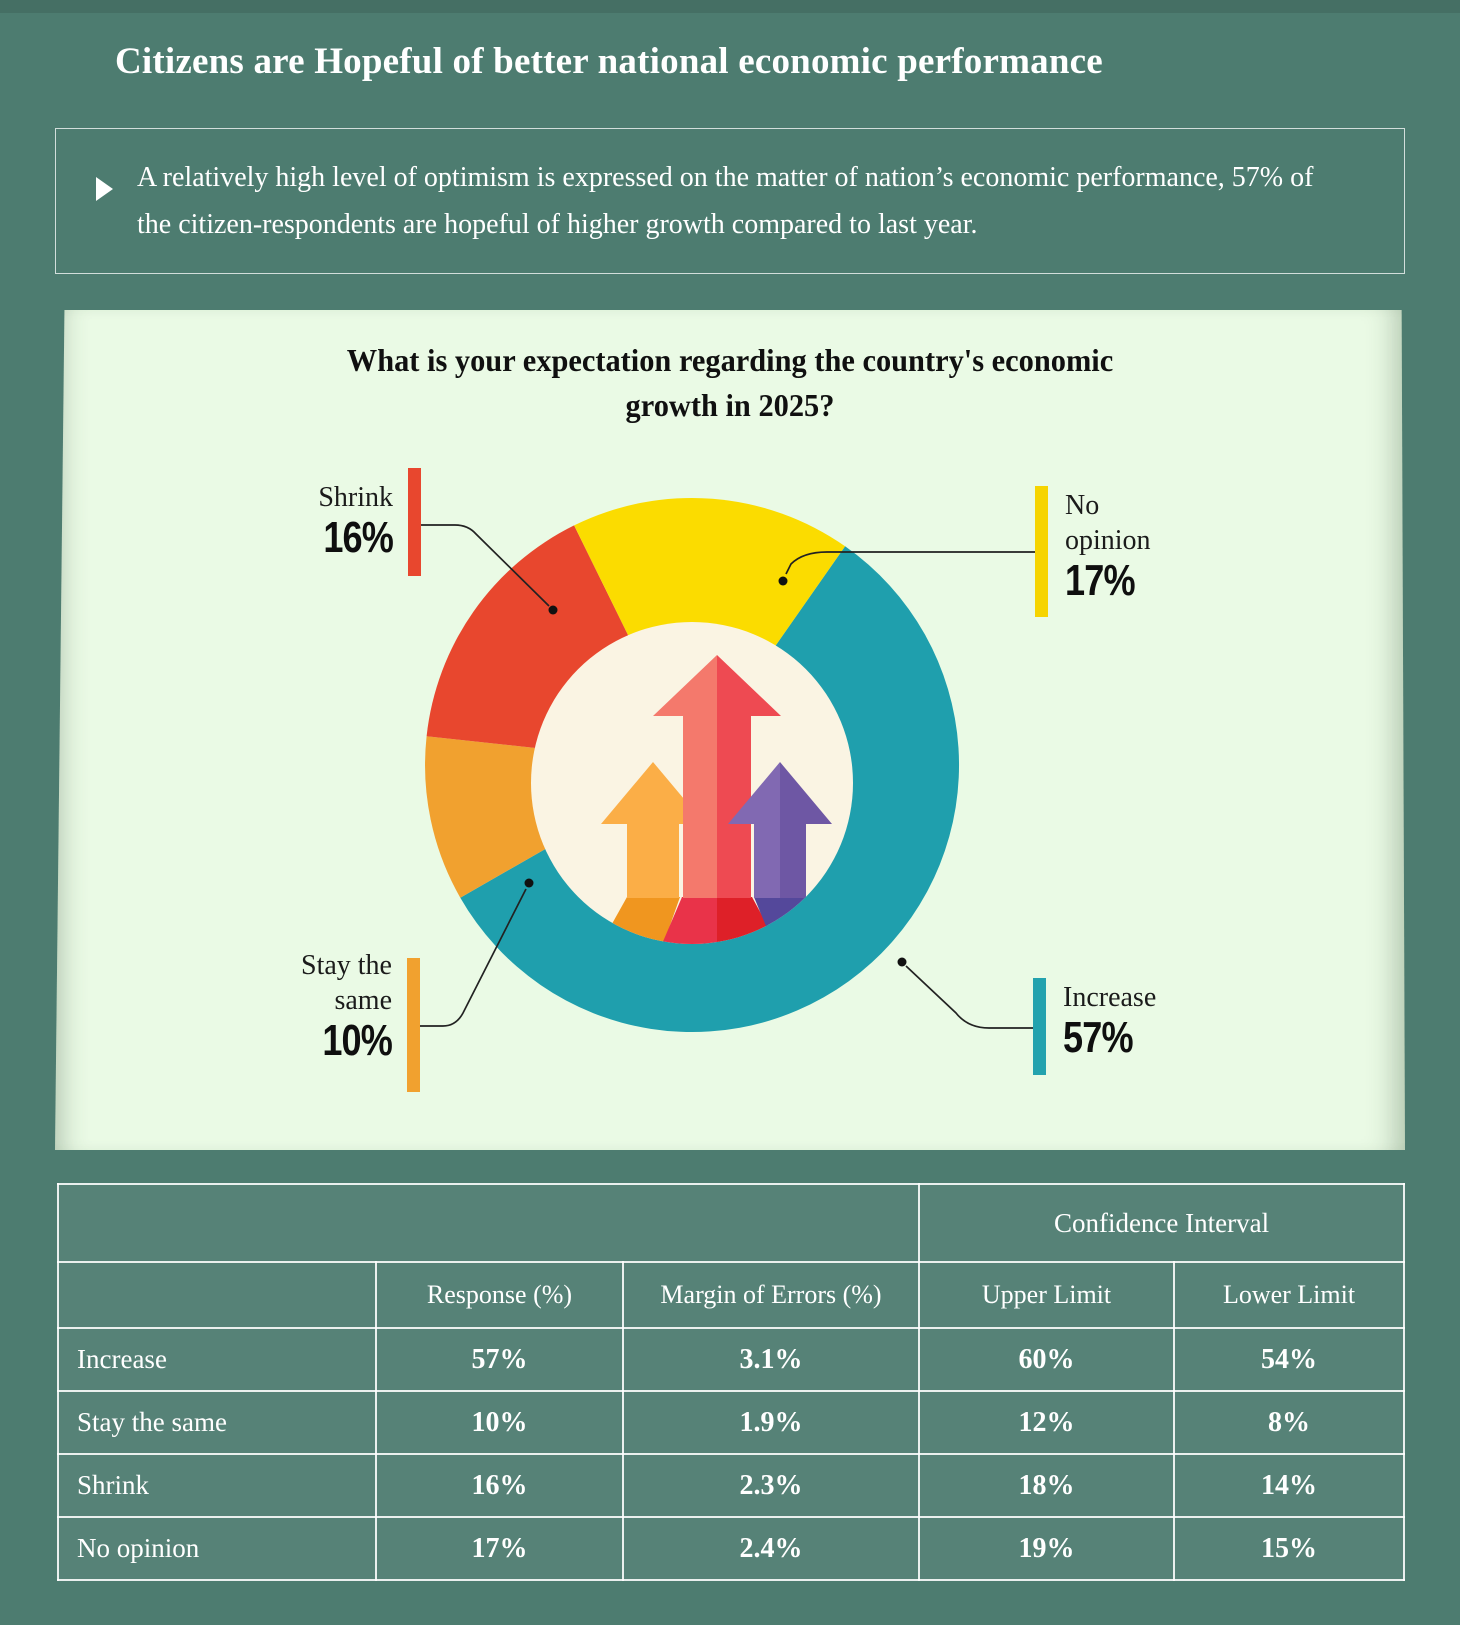  What do you see at coordinates (413, 1025) in the screenshot?
I see `callout-stay-same-bar` at bounding box center [413, 1025].